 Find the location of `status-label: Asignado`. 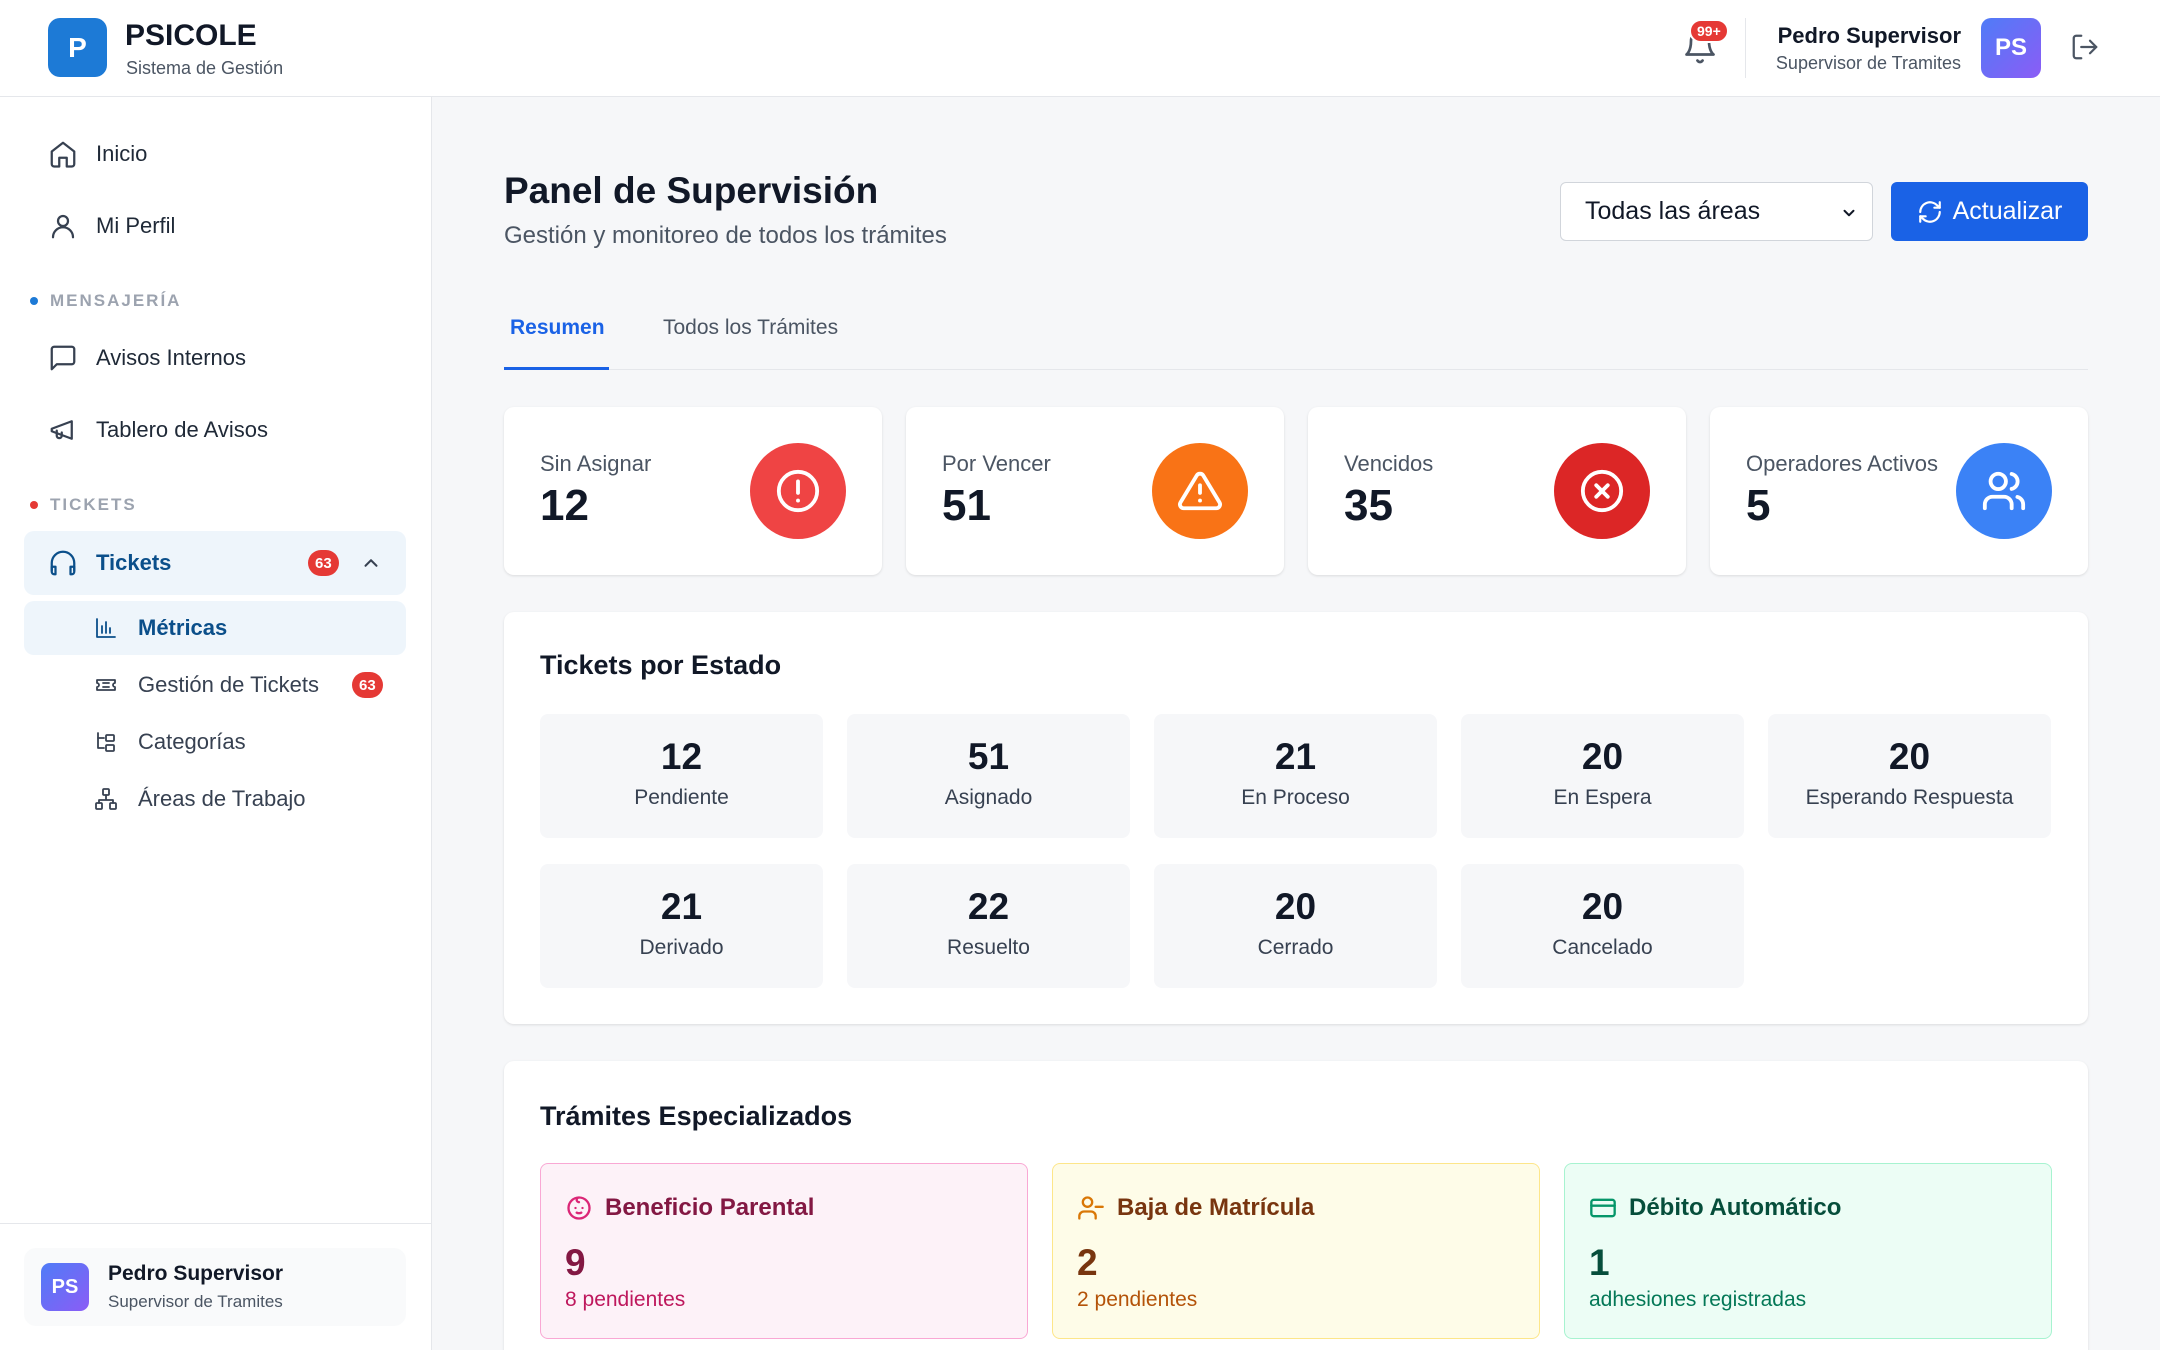

status-label: Asignado is located at coordinates (988, 797).